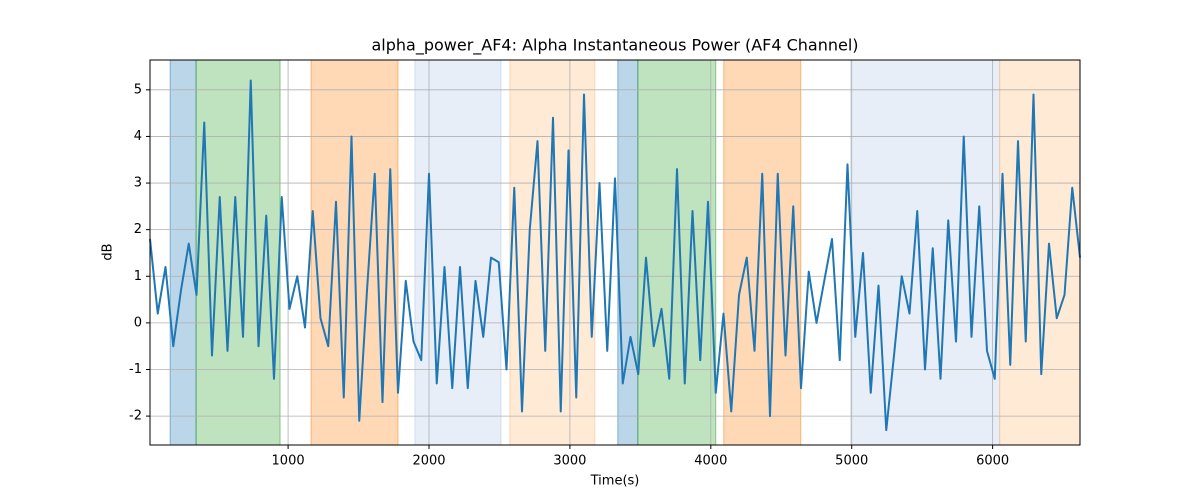 The image size is (1200, 504). What do you see at coordinates (569, 461) in the screenshot?
I see `x-tick-label: 3000` at bounding box center [569, 461].